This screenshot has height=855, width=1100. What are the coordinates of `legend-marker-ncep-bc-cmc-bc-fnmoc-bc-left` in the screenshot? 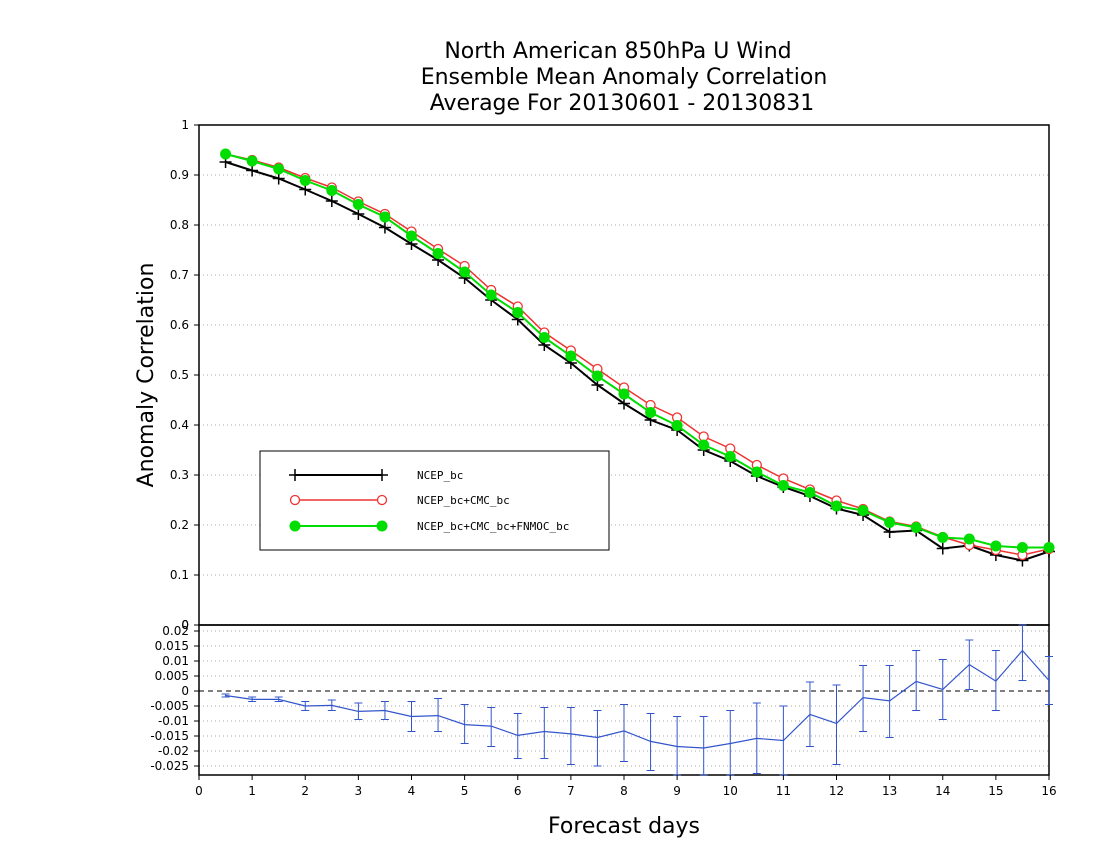 It's located at (295, 526).